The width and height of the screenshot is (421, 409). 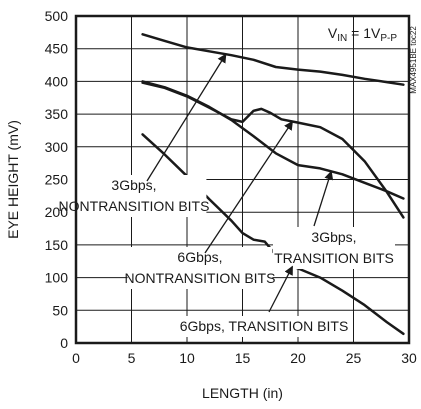 What do you see at coordinates (388, 38) in the screenshot?
I see `condition-unit-subscript: P-P` at bounding box center [388, 38].